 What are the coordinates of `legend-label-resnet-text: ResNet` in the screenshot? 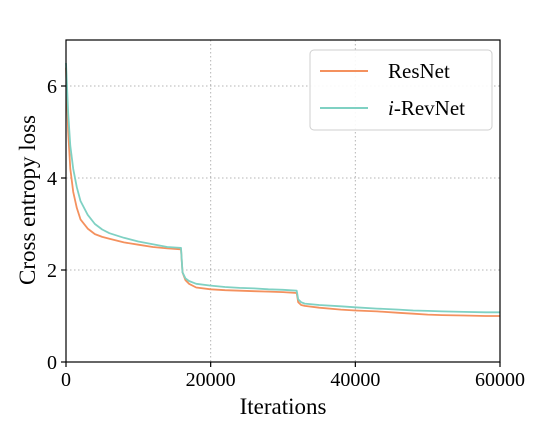 It's located at (419, 71).